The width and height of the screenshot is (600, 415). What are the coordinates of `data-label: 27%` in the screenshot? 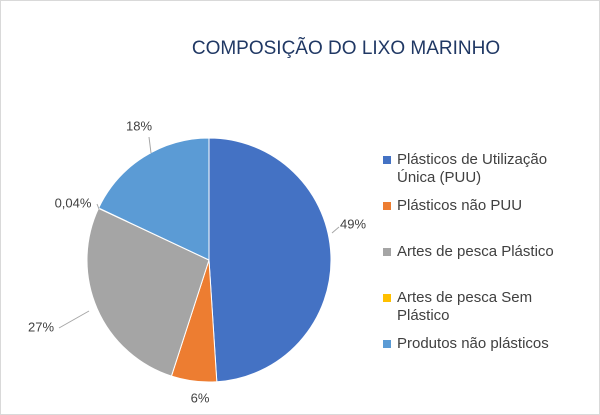 It's located at (41, 326).